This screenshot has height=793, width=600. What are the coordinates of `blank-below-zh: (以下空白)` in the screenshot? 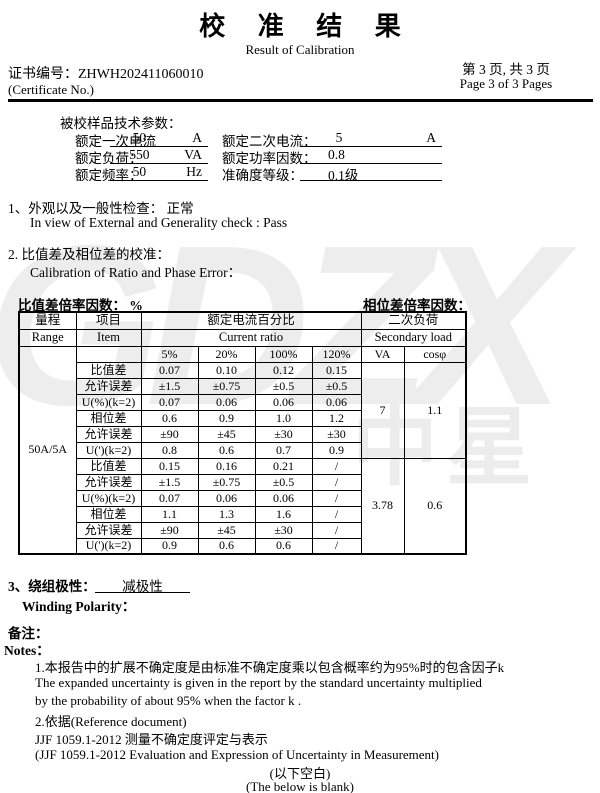 It's located at (300, 773).